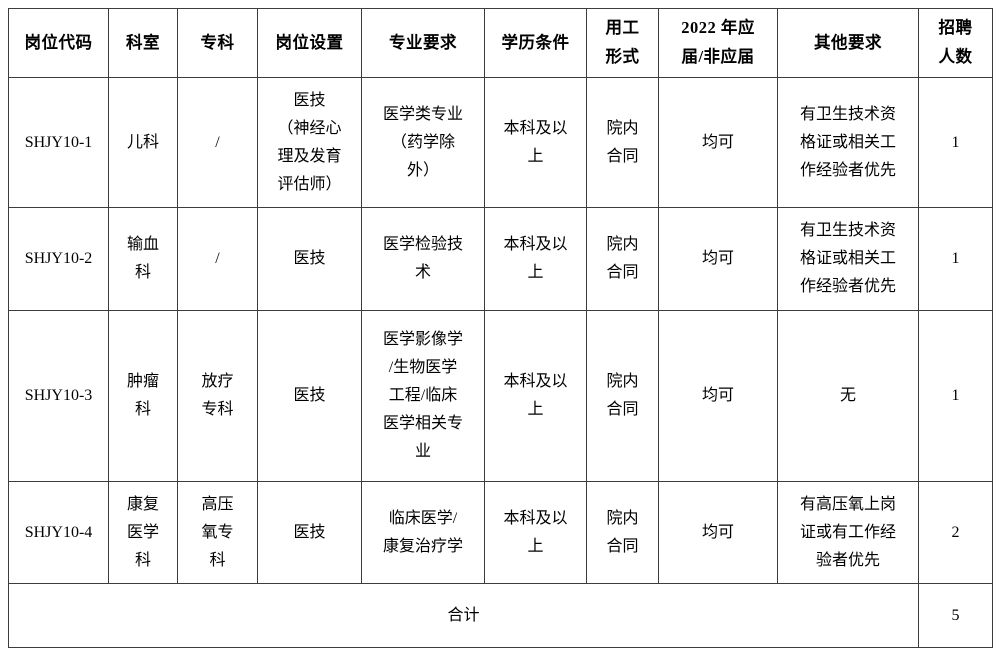 The image size is (1000, 652). I want to click on cell-major-requirement: 医学类专业 （药学除 外）, so click(423, 142).